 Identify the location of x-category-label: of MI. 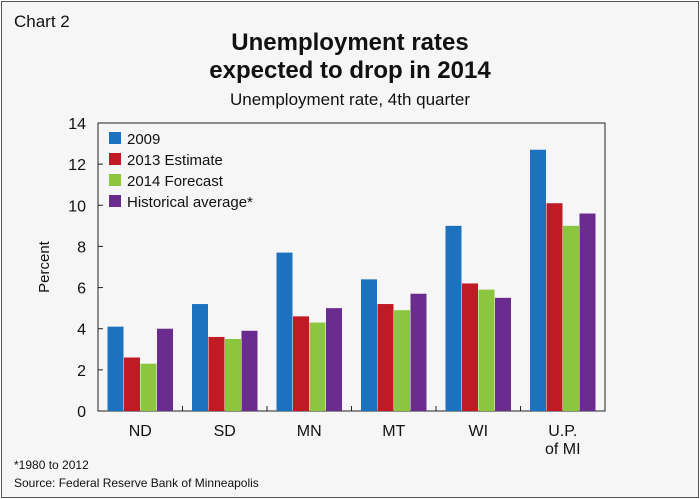
(563, 449).